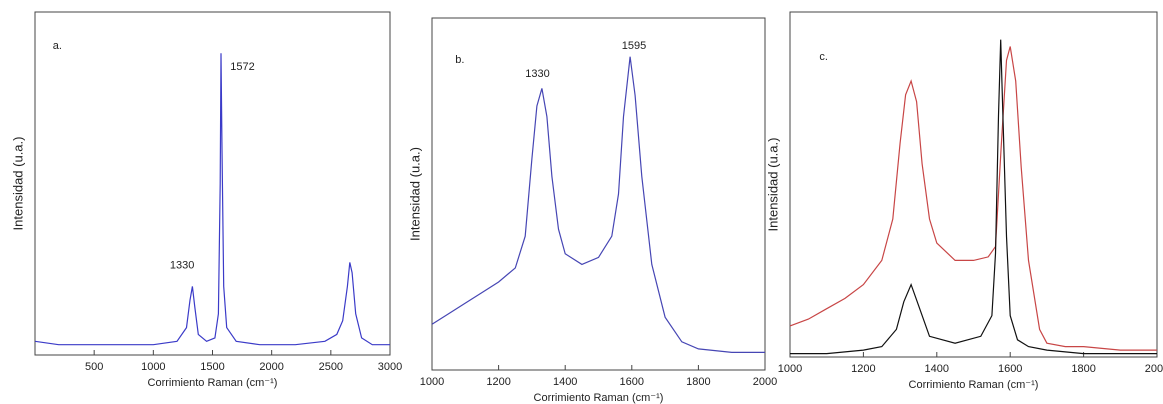 This screenshot has width=1163, height=404. Describe the element at coordinates (94, 367) in the screenshot. I see `x-tick-label: 500` at that location.